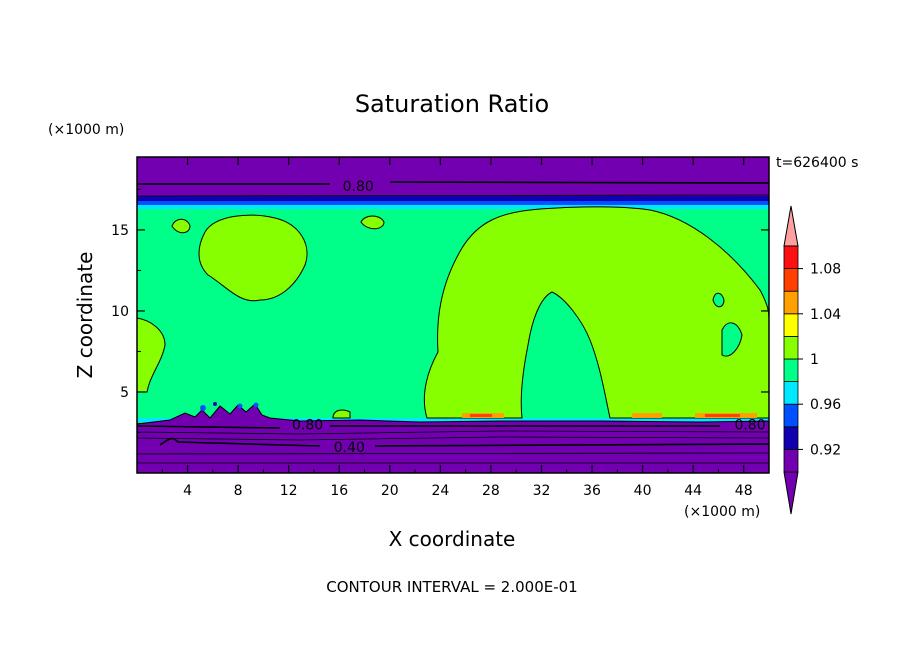  What do you see at coordinates (825, 450) in the screenshot?
I see `colorbar-label: 0.92` at bounding box center [825, 450].